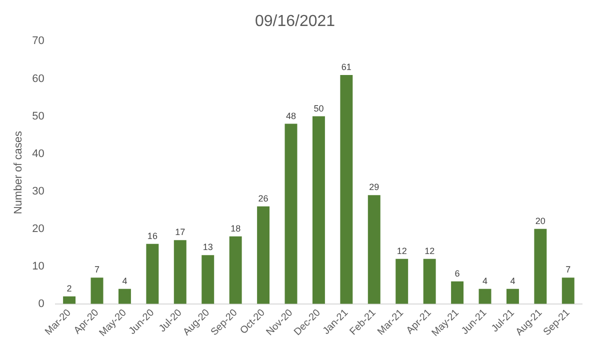 Image resolution: width=600 pixels, height=350 pixels. I want to click on data-label: 6, so click(457, 273).